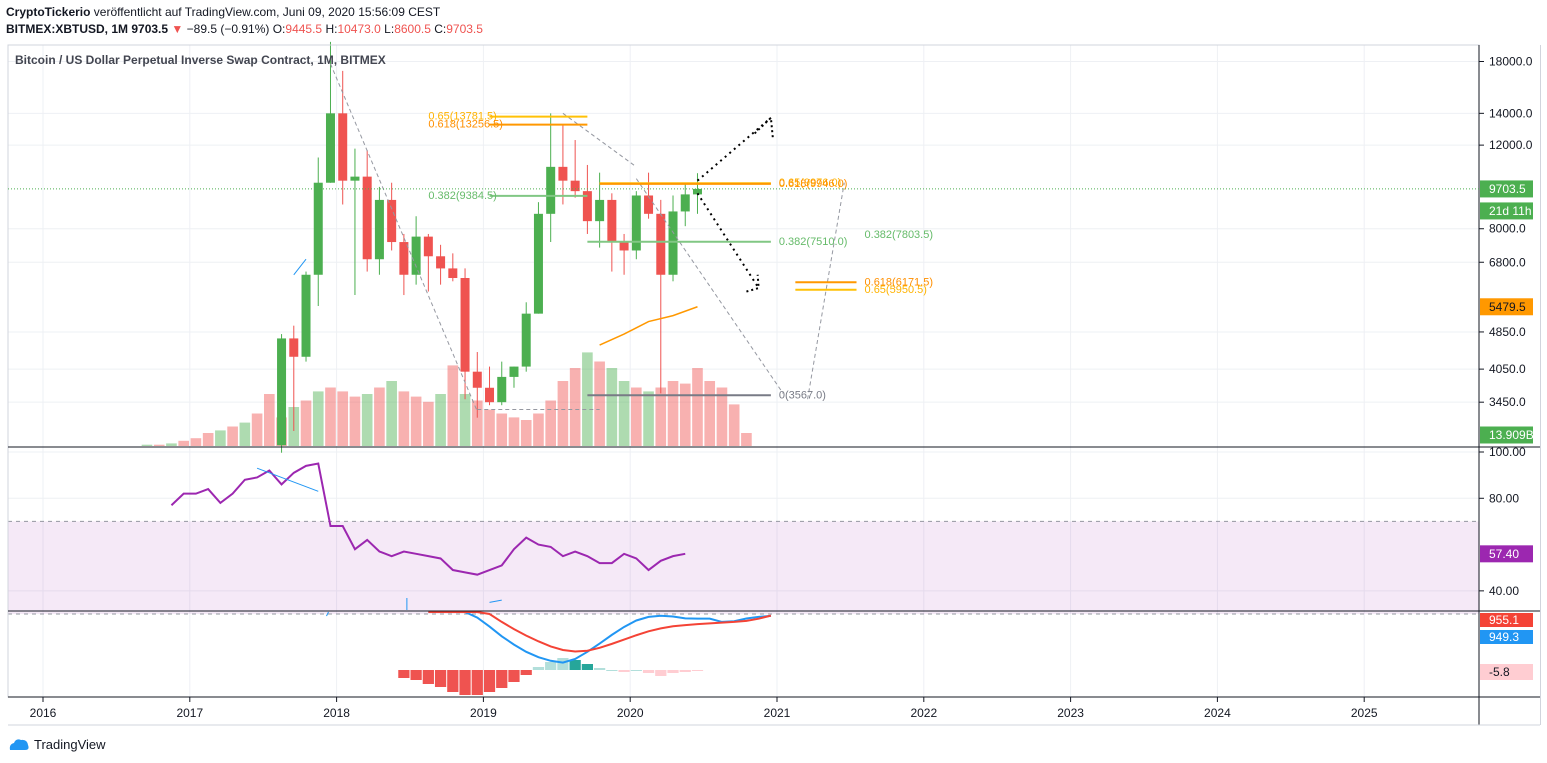 Image resolution: width=1547 pixels, height=763 pixels. I want to click on fib-label: 0.618(9946.0), so click(813, 184).